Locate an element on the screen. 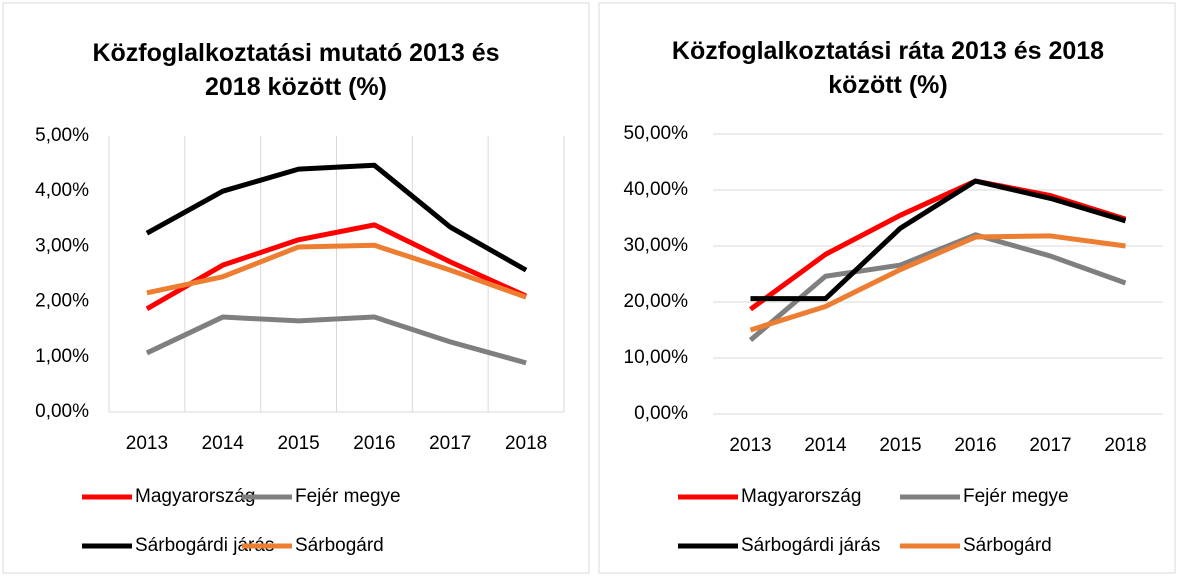 This screenshot has height=576, width=1179. y-tick-label: 30,00% is located at coordinates (656, 245).